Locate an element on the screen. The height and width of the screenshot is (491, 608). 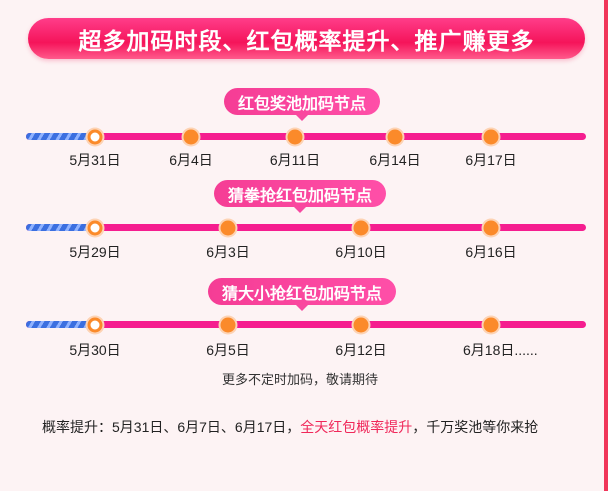
para-highlight: 全天红包概率提升 is located at coordinates (356, 427).